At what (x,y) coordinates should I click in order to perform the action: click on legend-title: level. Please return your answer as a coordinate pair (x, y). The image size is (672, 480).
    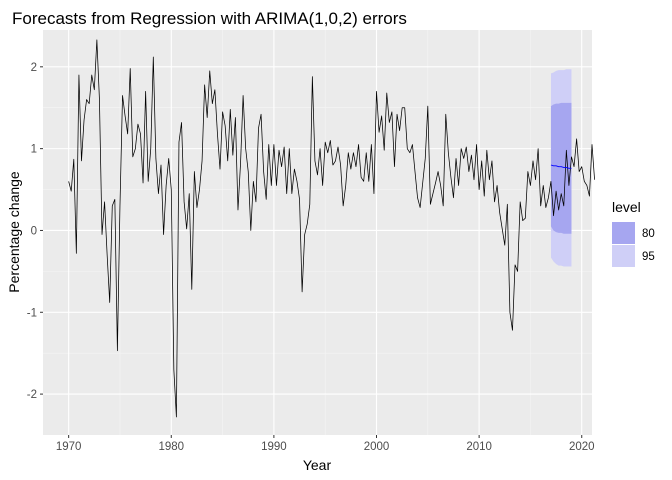
    Looking at the image, I should click on (626, 207).